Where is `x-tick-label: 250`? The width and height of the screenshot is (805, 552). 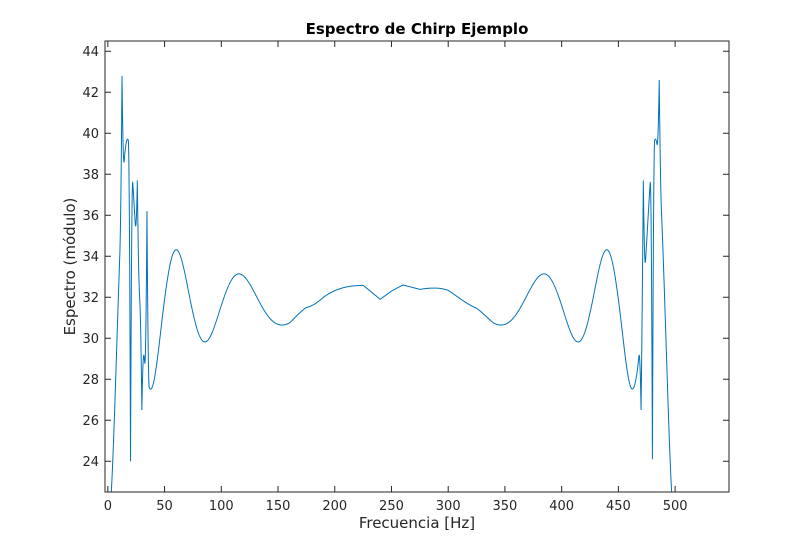
x-tick-label: 250 is located at coordinates (391, 506).